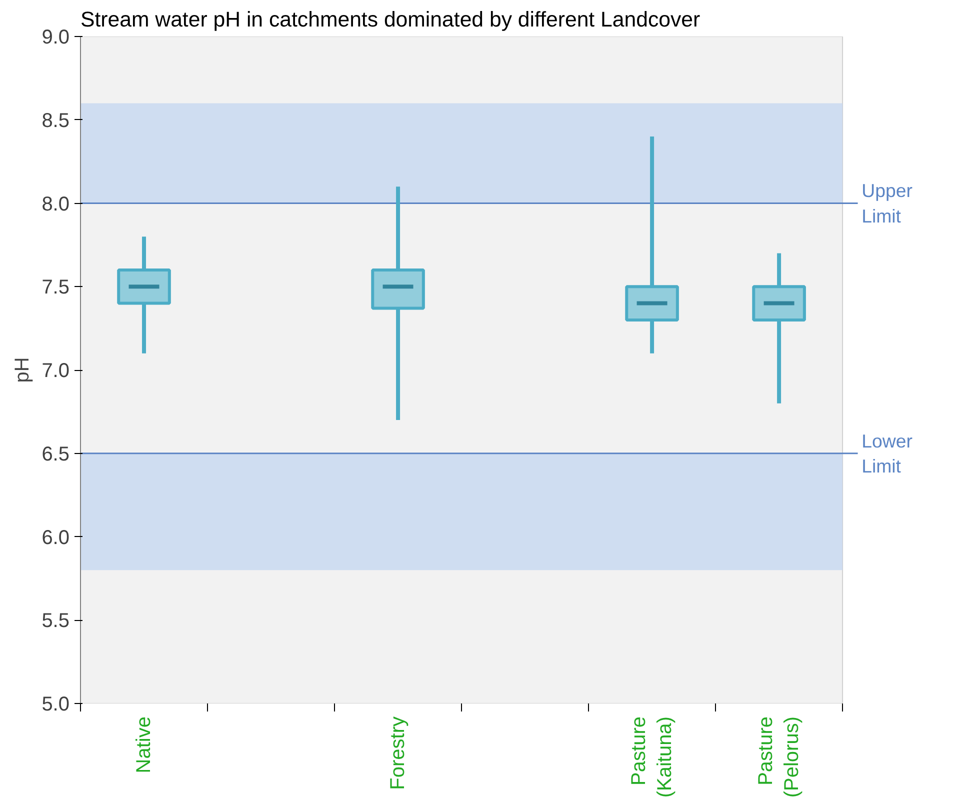  What do you see at coordinates (779, 757) in the screenshot?
I see `x-tick-label: Pasture (Pelorus)` at bounding box center [779, 757].